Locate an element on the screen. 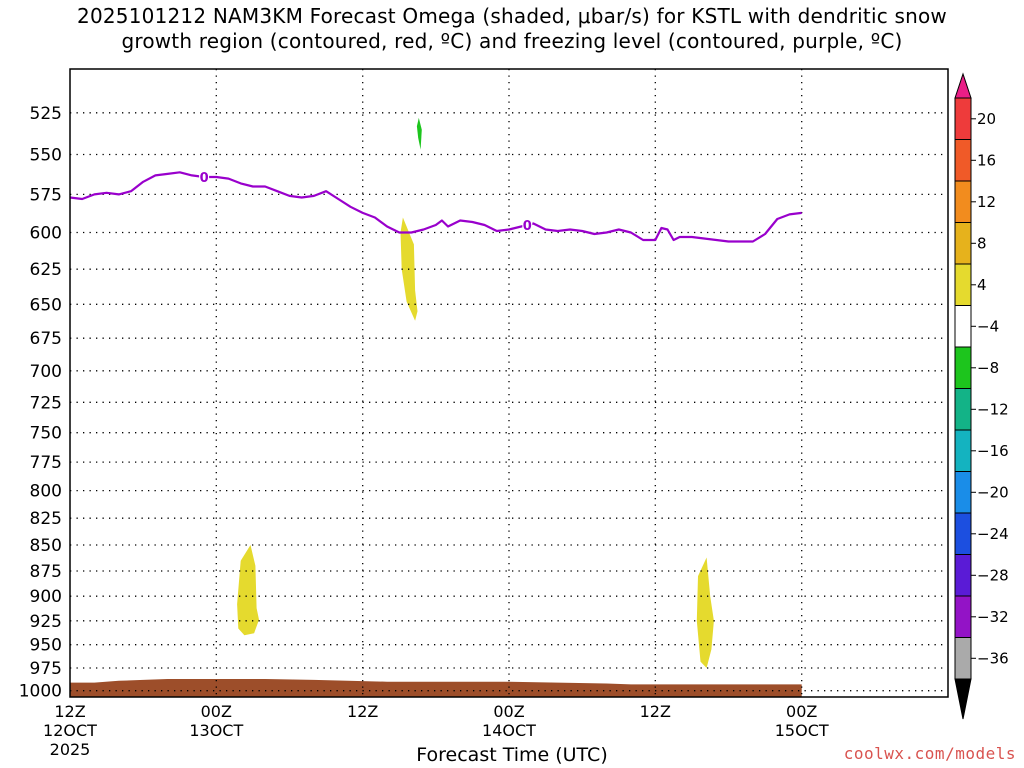  colorbar-label-14: −36 is located at coordinates (993, 658).